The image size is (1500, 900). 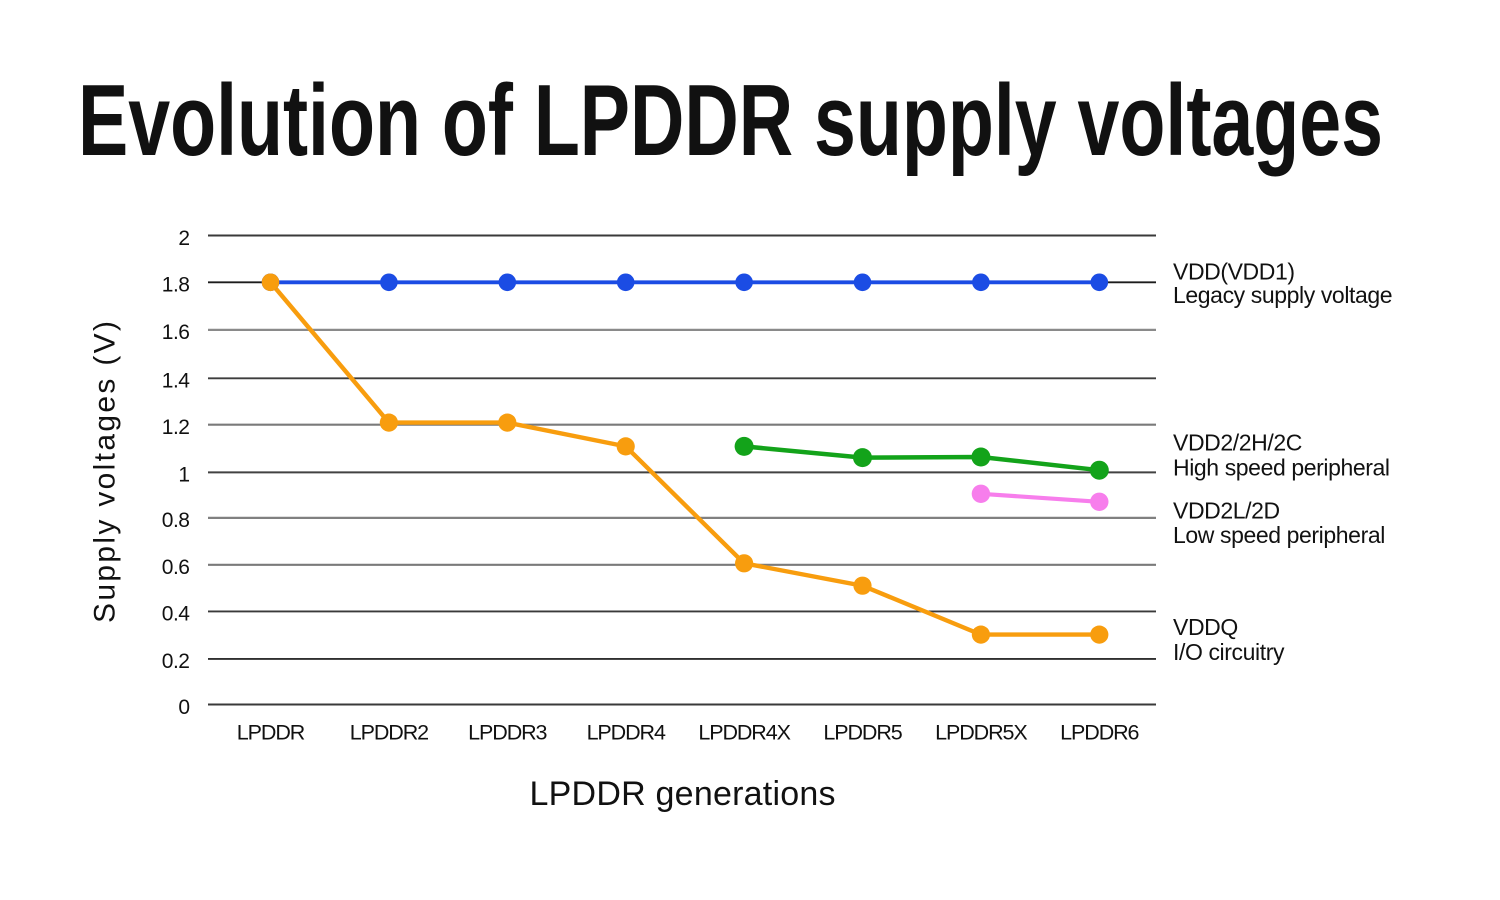 I want to click on svg-text: LPDDR5X, so click(x=981, y=733).